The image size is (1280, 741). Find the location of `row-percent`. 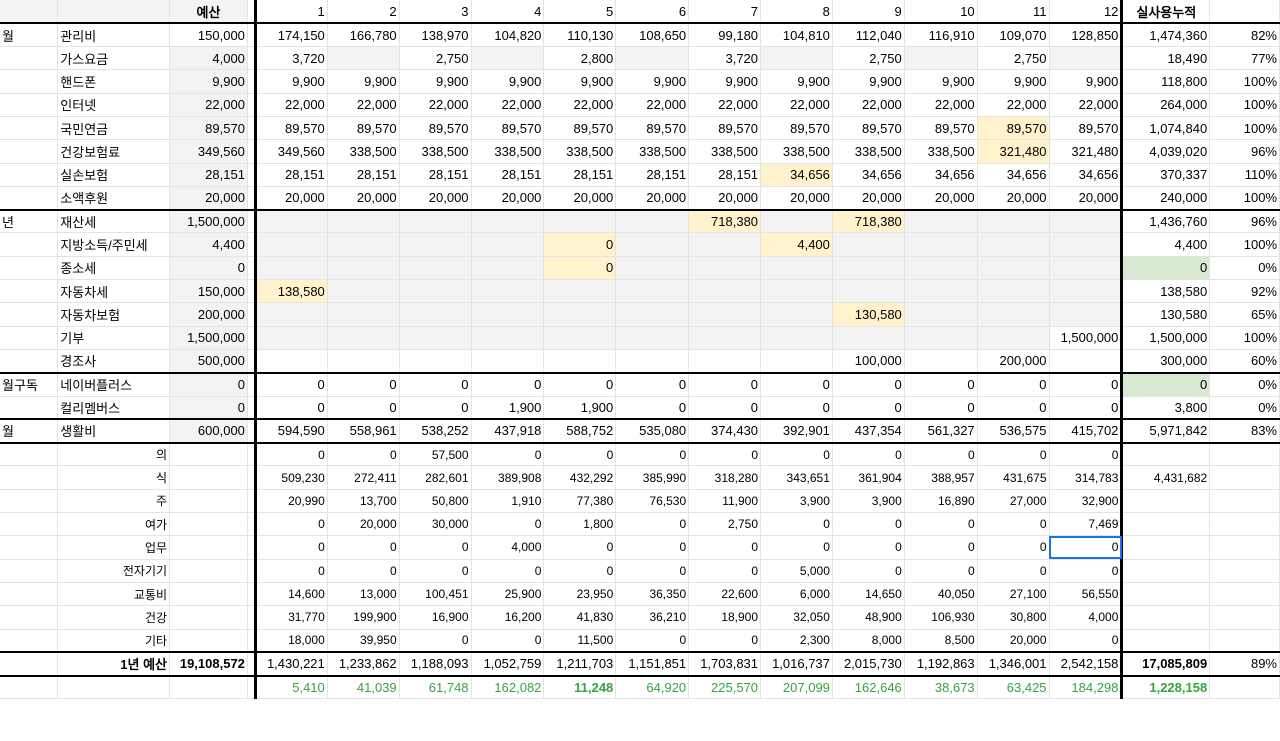

row-percent is located at coordinates (1244, 524).